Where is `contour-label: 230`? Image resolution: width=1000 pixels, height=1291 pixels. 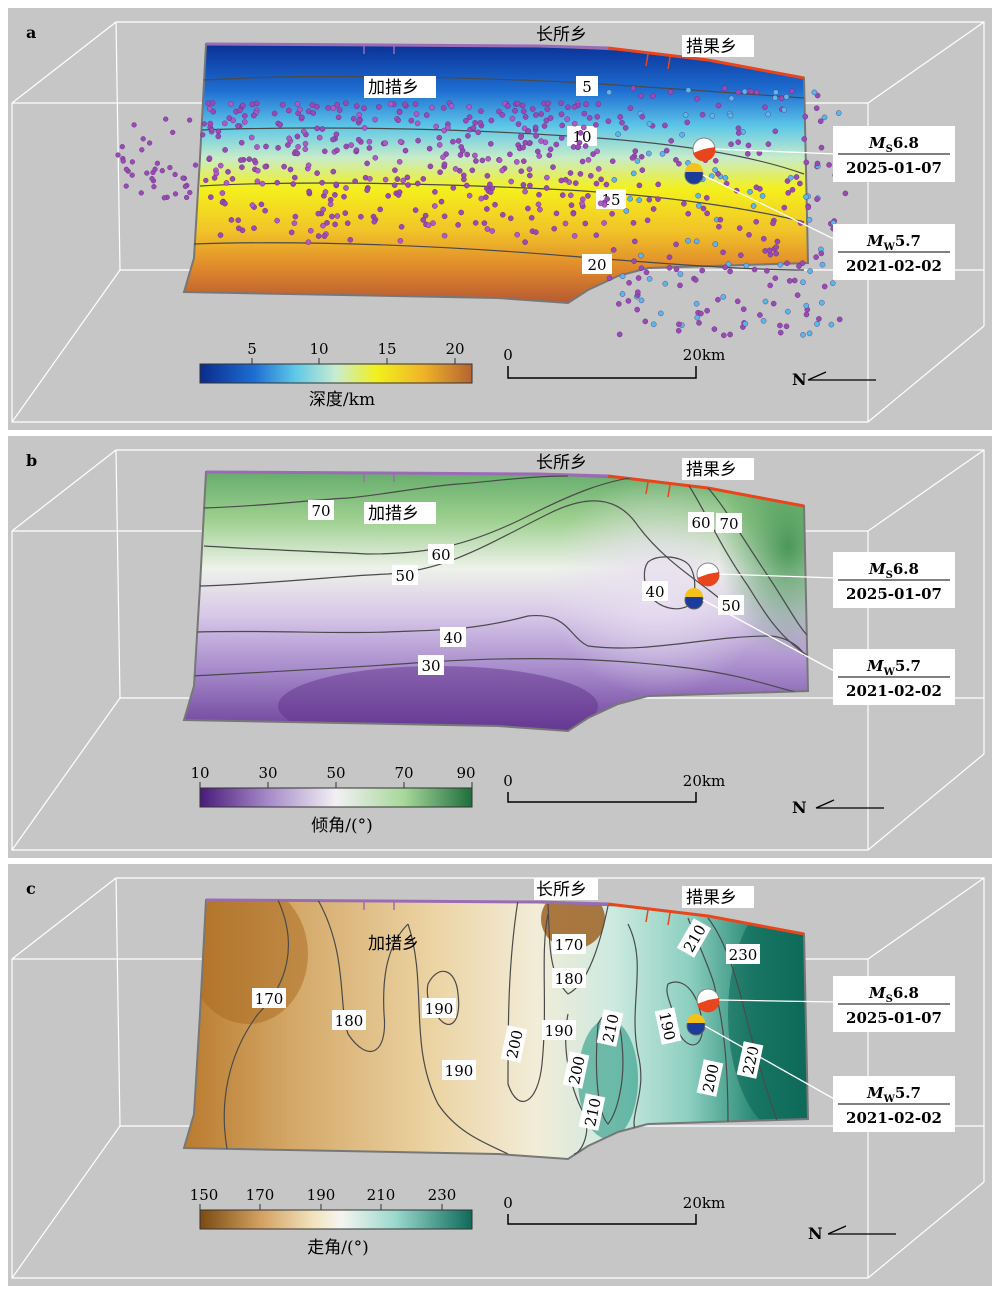 contour-label: 230 is located at coordinates (743, 955).